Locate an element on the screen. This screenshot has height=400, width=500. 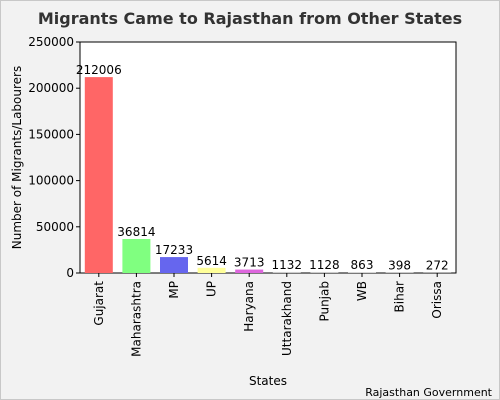
bar-mp is located at coordinates (174, 265).